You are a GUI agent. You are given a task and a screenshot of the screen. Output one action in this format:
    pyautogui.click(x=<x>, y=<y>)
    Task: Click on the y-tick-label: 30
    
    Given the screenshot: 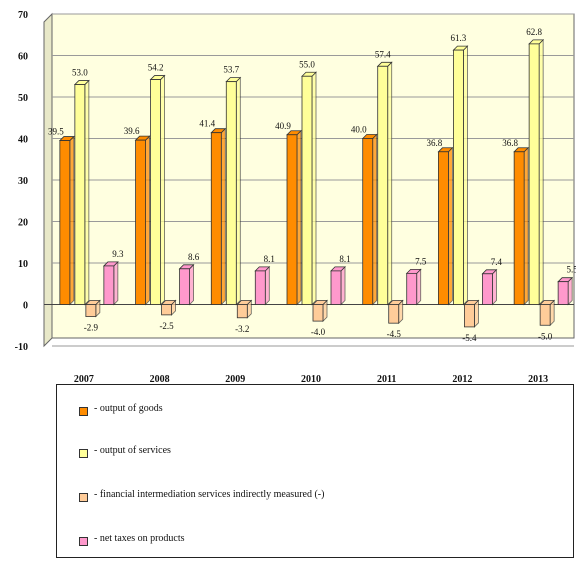 What is the action you would take?
    pyautogui.click(x=23, y=181)
    